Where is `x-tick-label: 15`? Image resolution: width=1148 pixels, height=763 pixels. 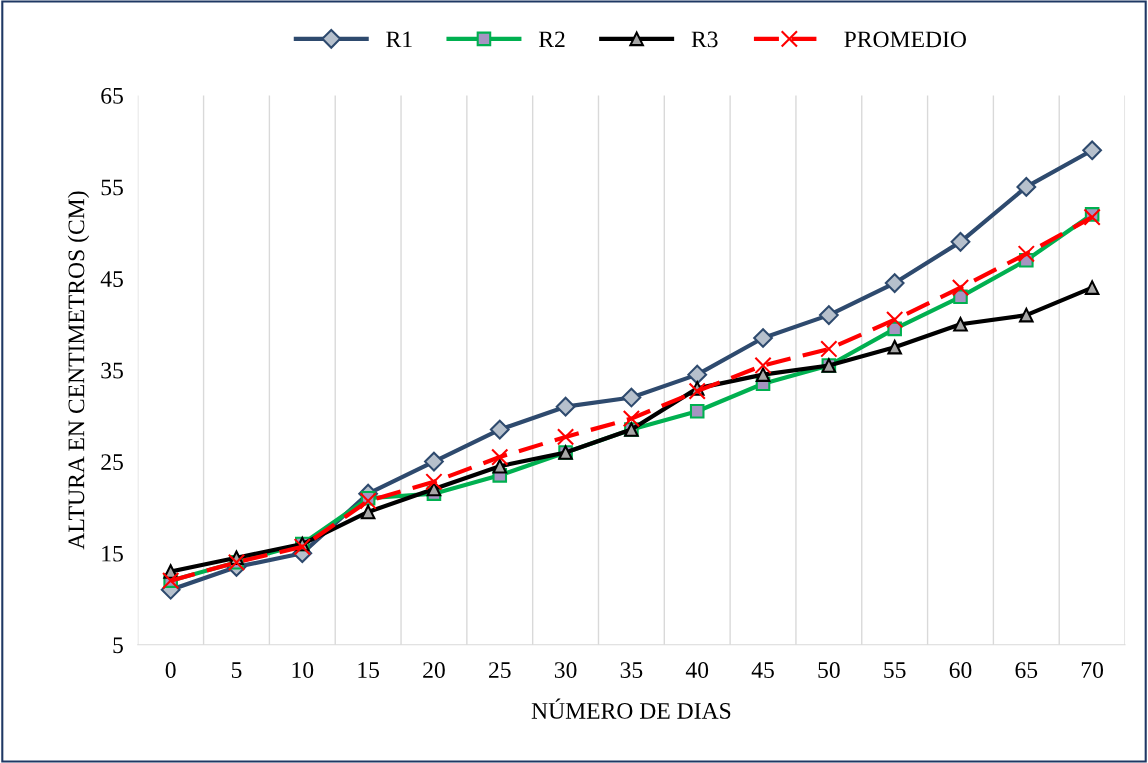
x-tick-label: 15 is located at coordinates (369, 670).